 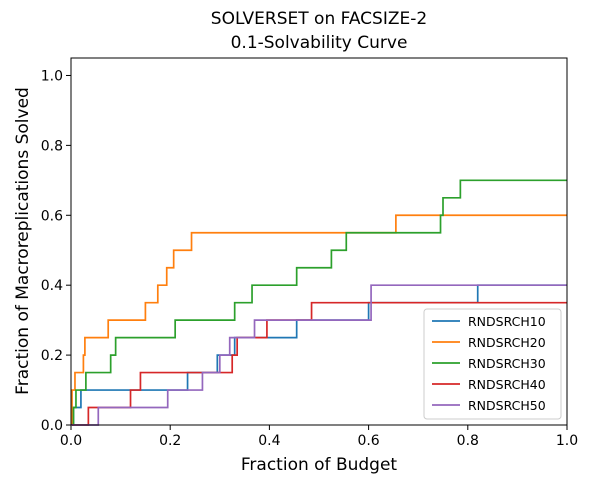 I want to click on y-tick-label: 0.2, so click(x=52, y=356).